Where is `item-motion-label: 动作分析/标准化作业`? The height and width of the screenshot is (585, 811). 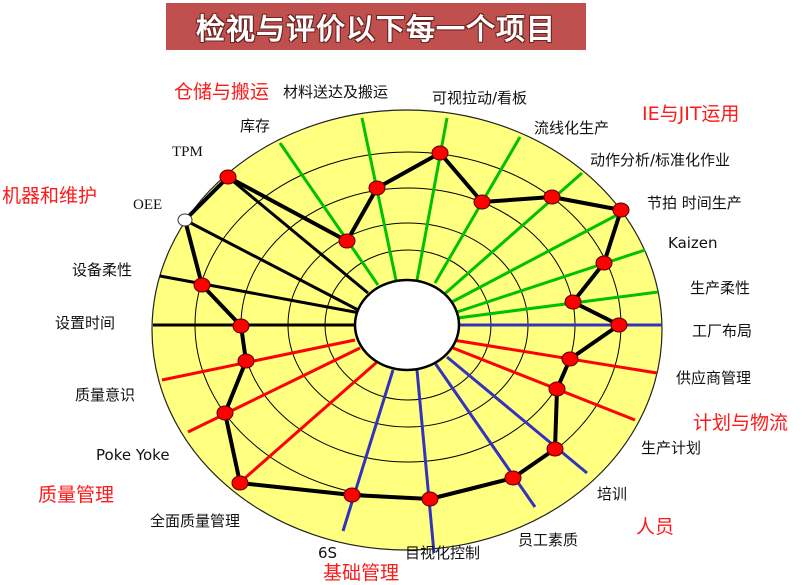
item-motion-label: 动作分析/标准化作业 is located at coordinates (660, 160).